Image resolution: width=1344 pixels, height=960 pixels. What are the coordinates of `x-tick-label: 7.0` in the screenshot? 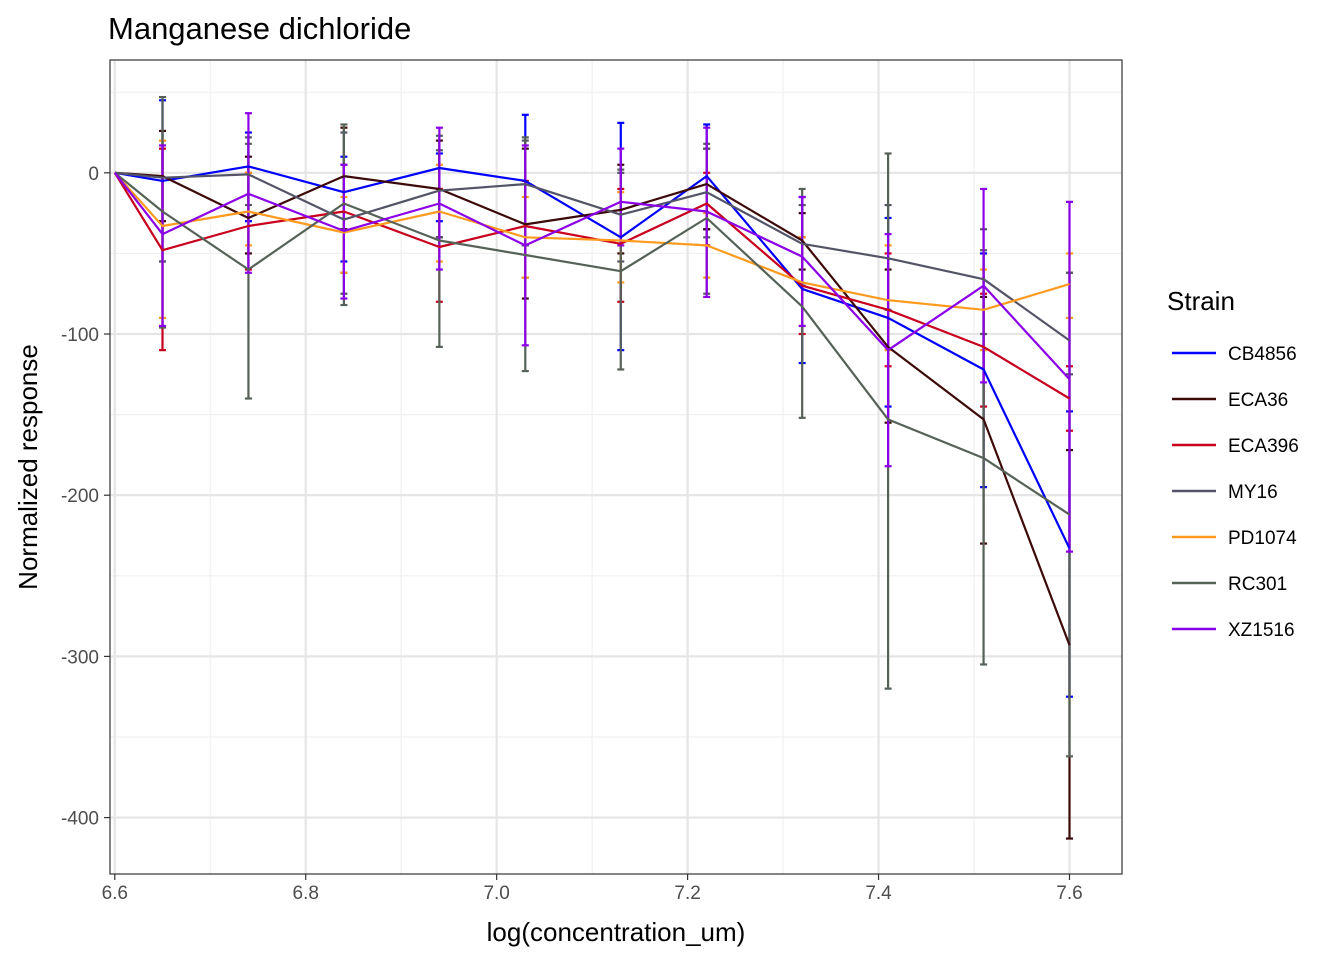 It's located at (496, 893).